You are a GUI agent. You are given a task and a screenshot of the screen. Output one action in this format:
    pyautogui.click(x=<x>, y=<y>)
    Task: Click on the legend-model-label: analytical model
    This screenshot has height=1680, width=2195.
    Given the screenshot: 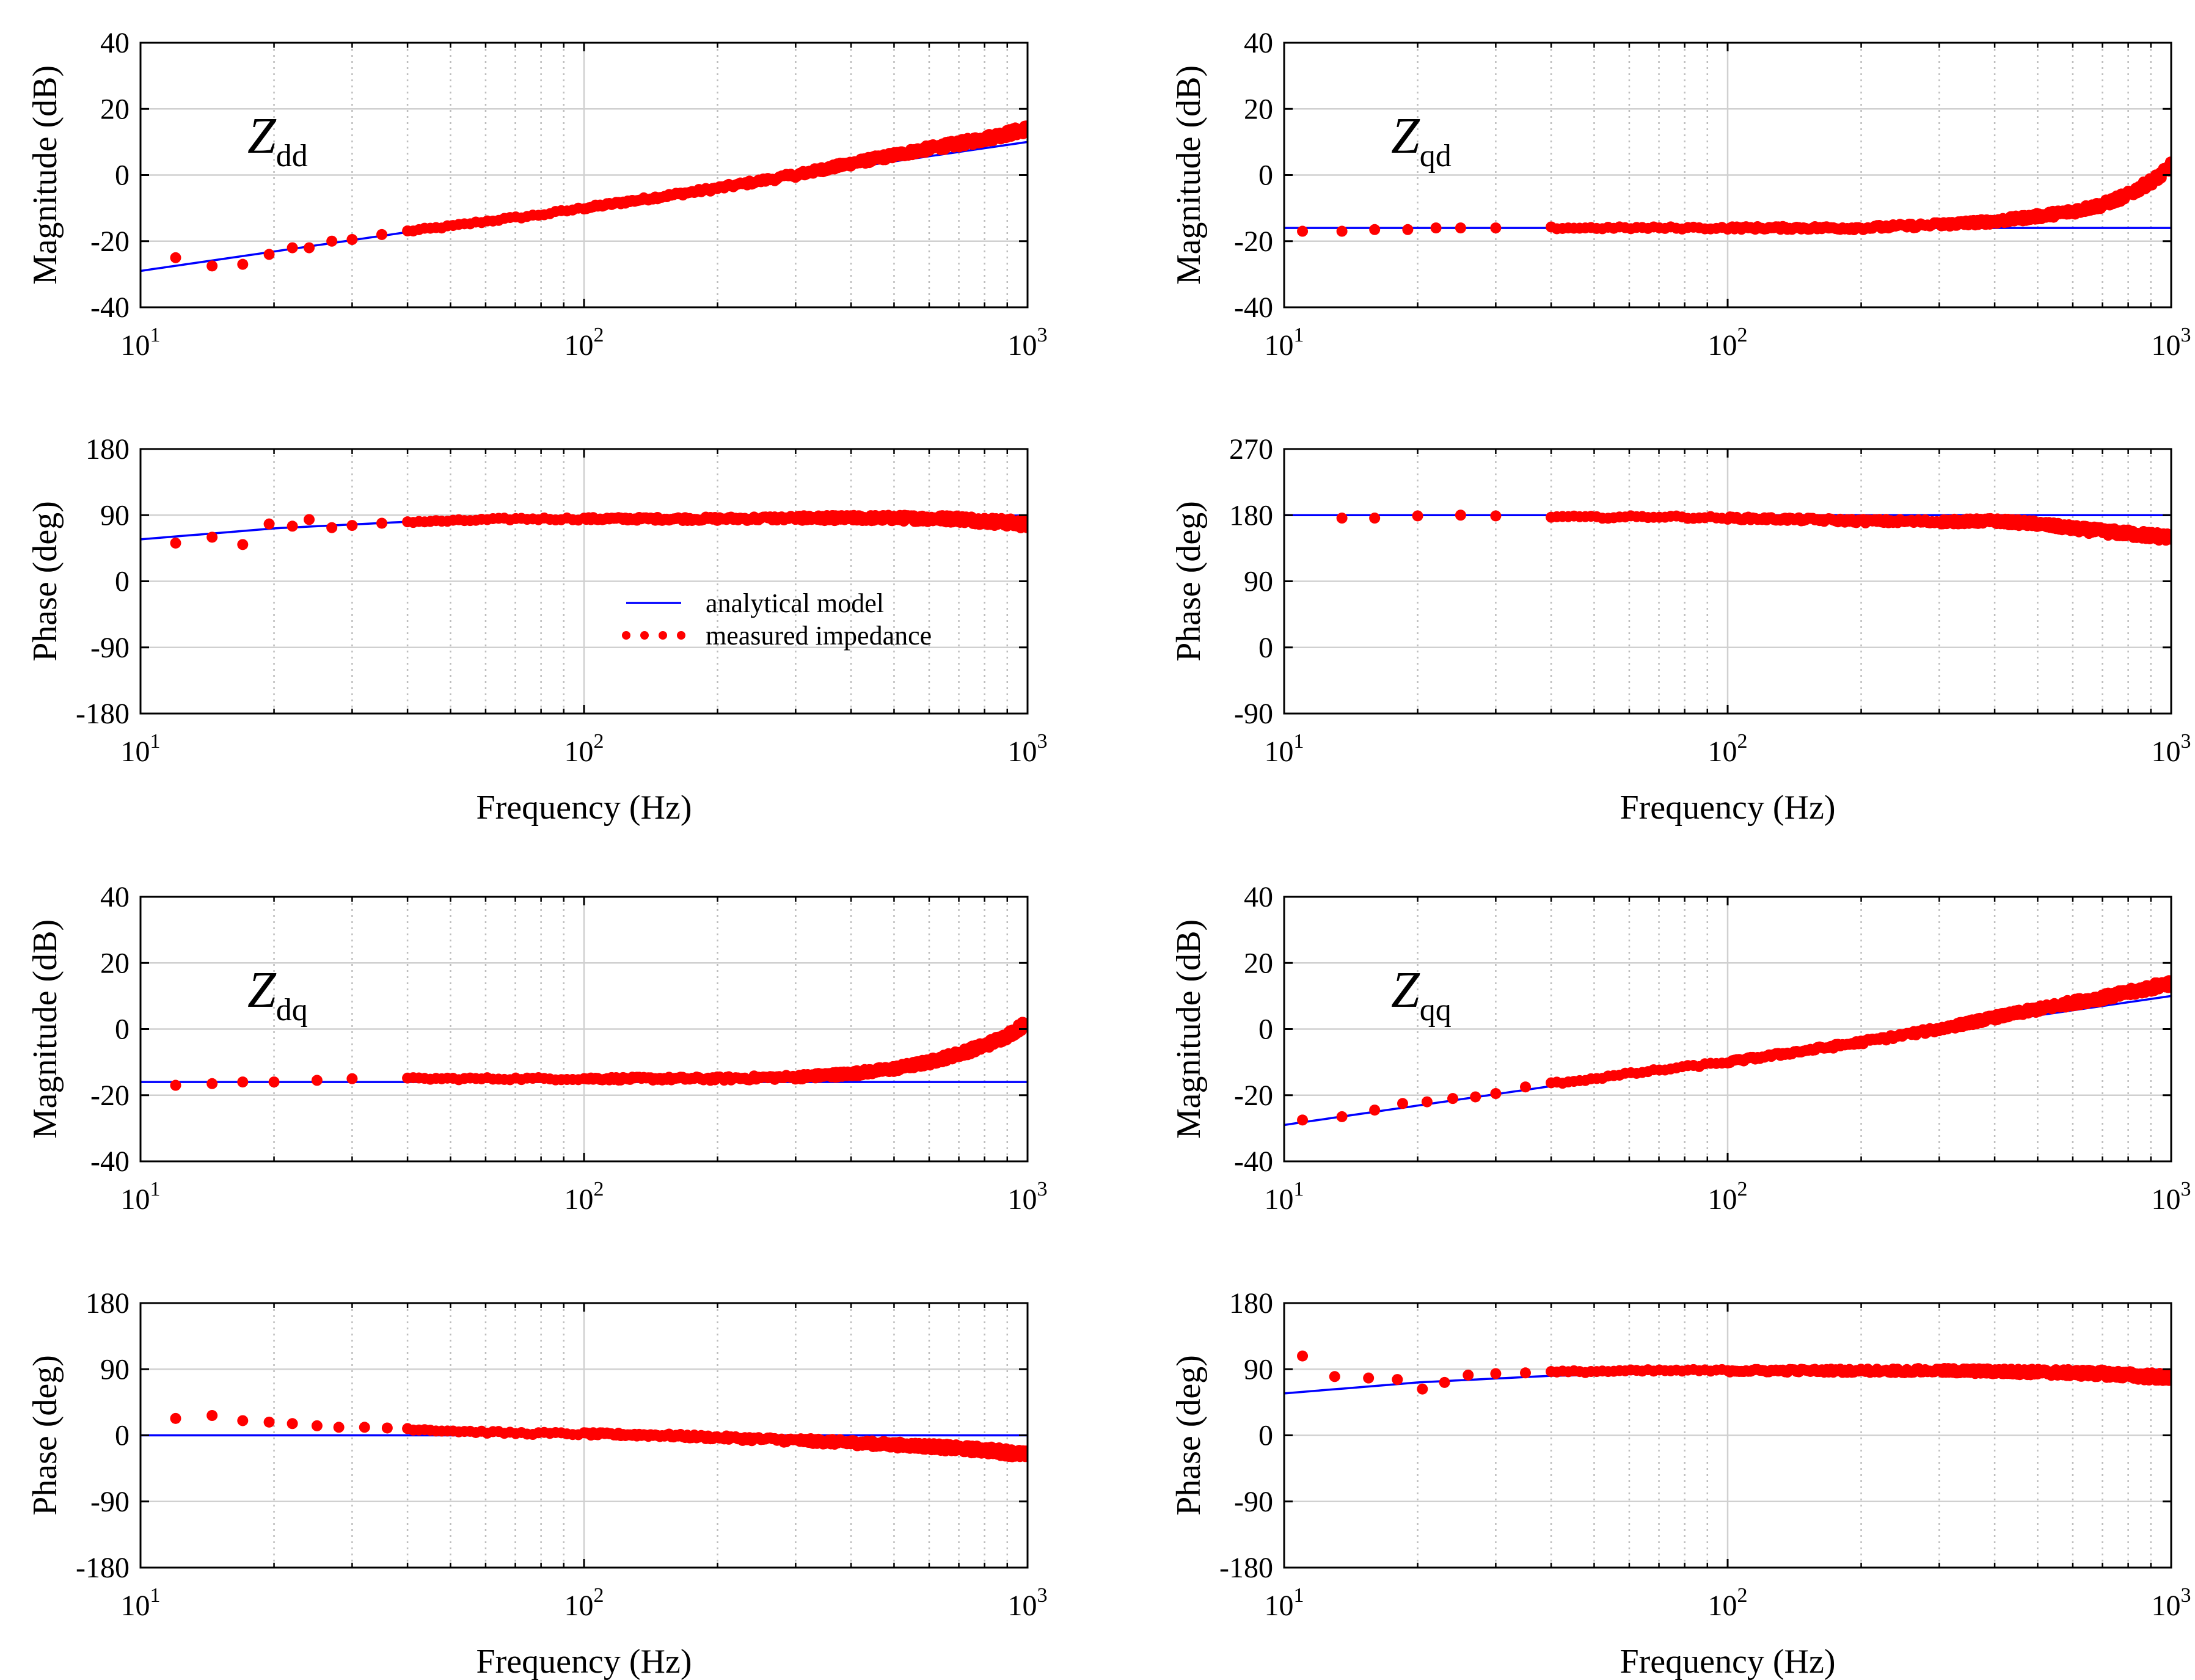 What is the action you would take?
    pyautogui.click(x=795, y=603)
    